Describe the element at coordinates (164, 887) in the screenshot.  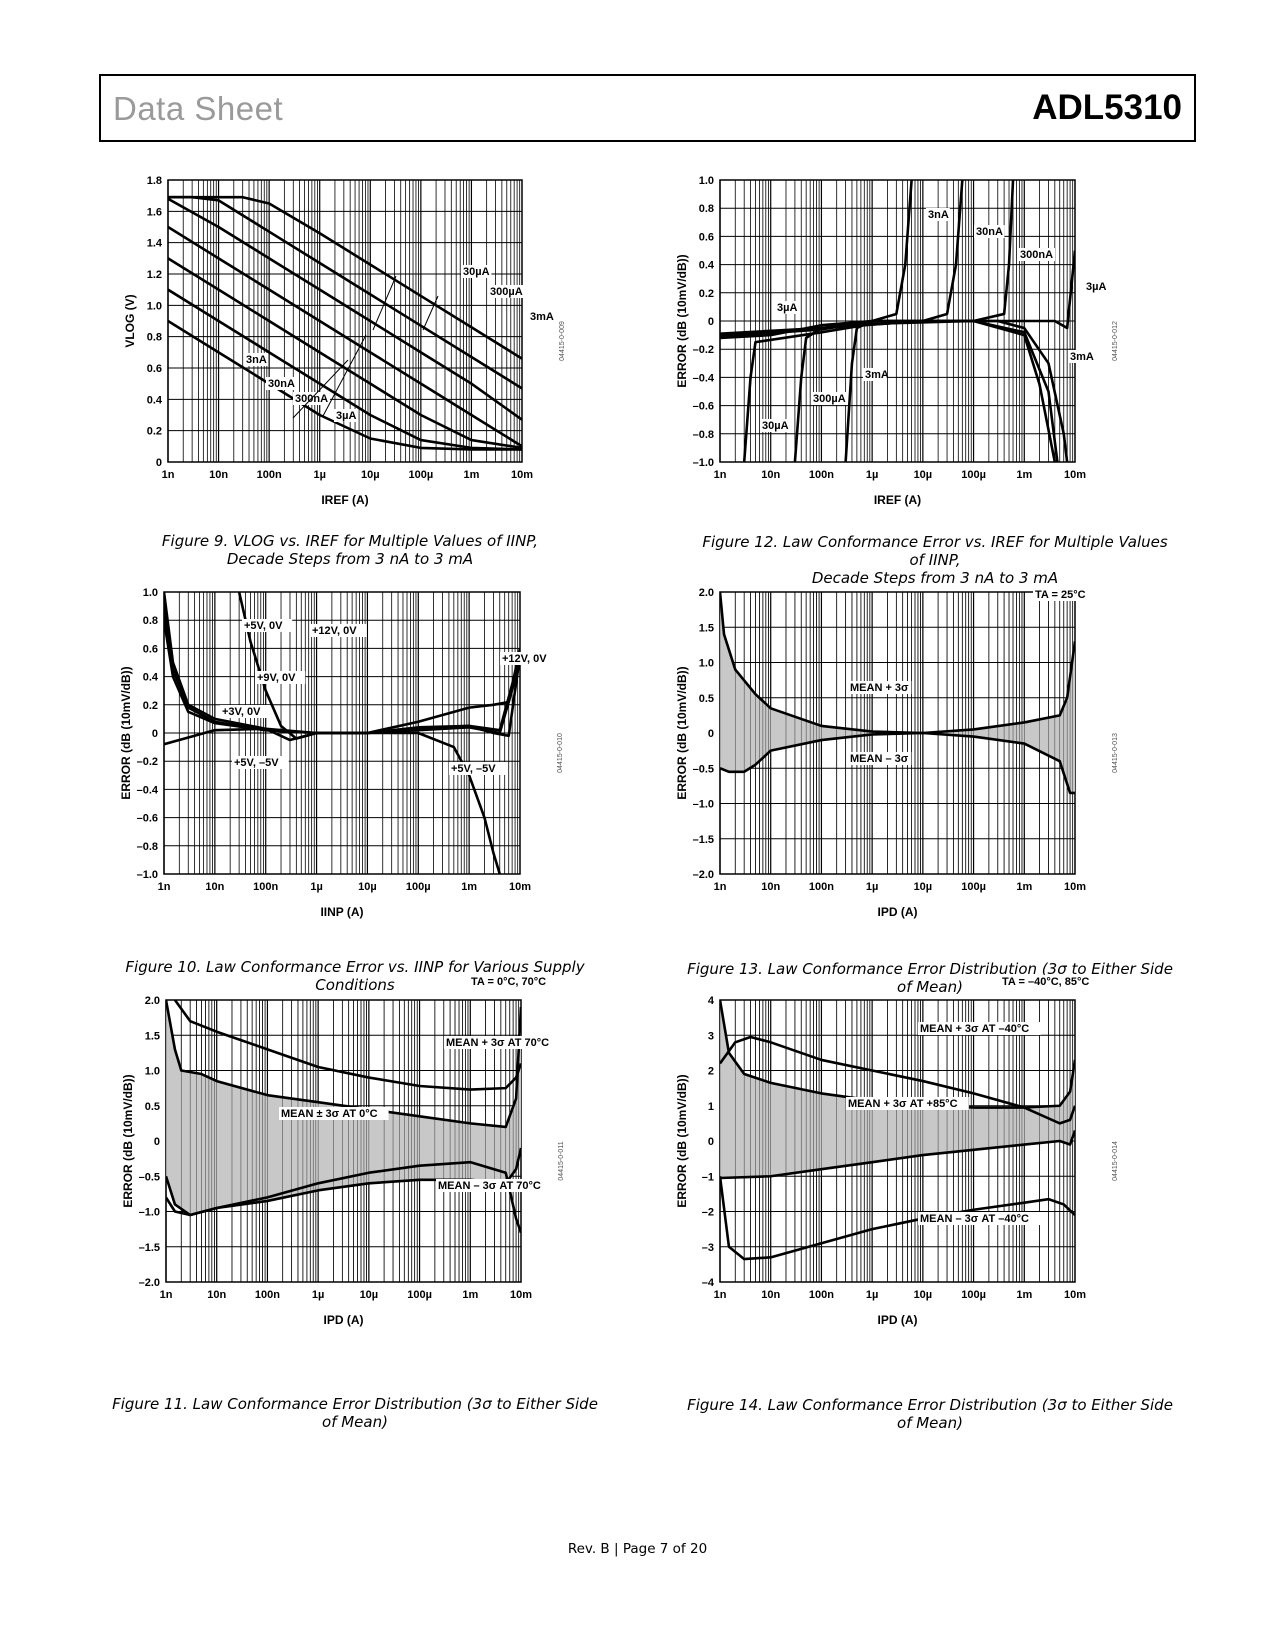
I see `x-tick-label: 1n` at that location.